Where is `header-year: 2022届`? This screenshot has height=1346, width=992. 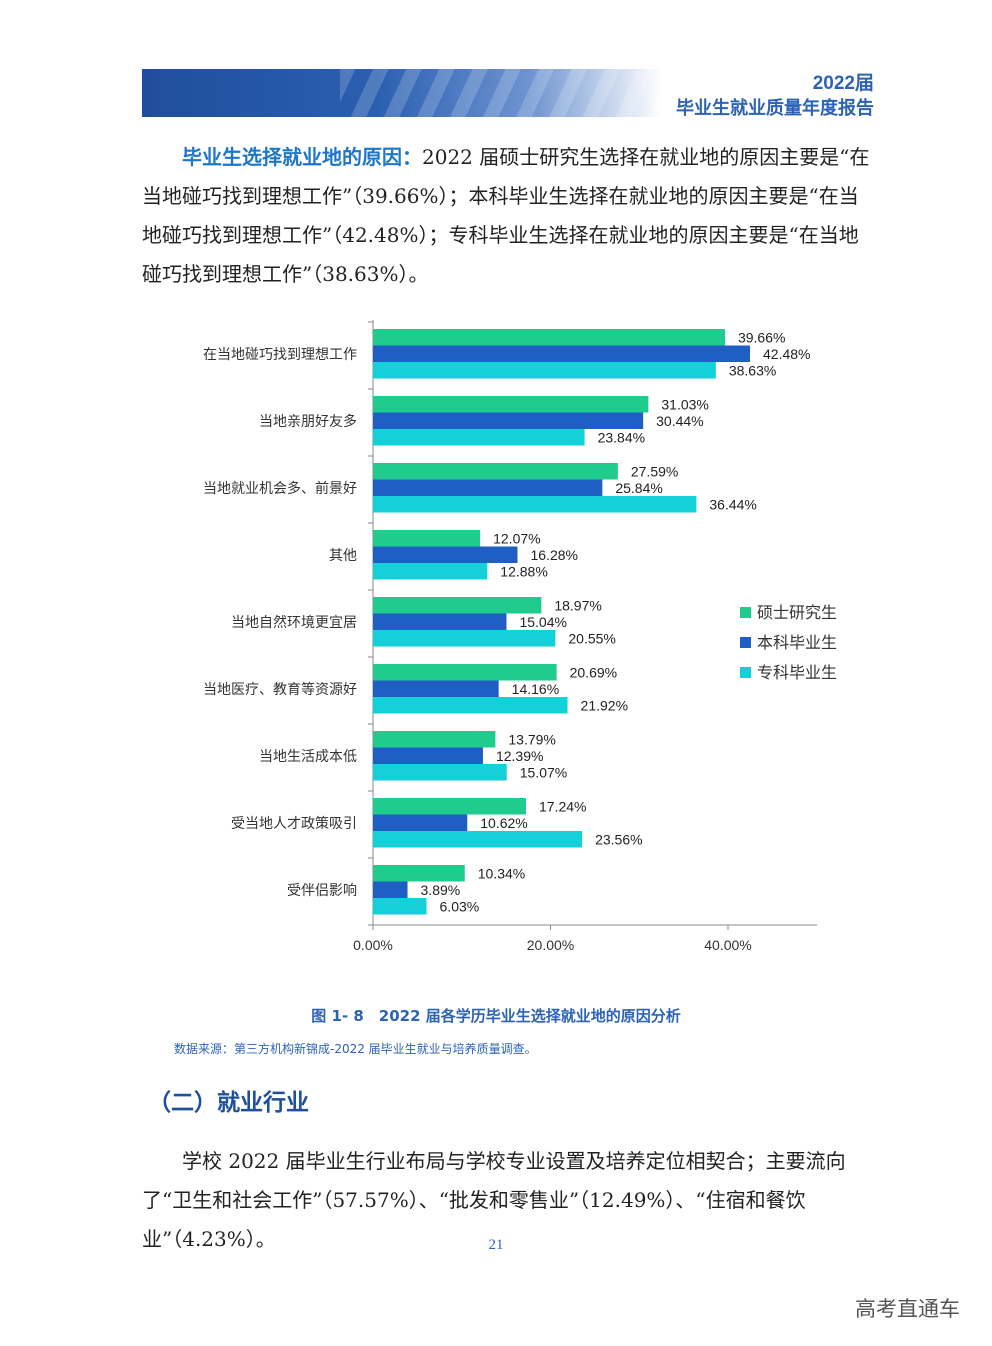 header-year: 2022届 is located at coordinates (843, 83).